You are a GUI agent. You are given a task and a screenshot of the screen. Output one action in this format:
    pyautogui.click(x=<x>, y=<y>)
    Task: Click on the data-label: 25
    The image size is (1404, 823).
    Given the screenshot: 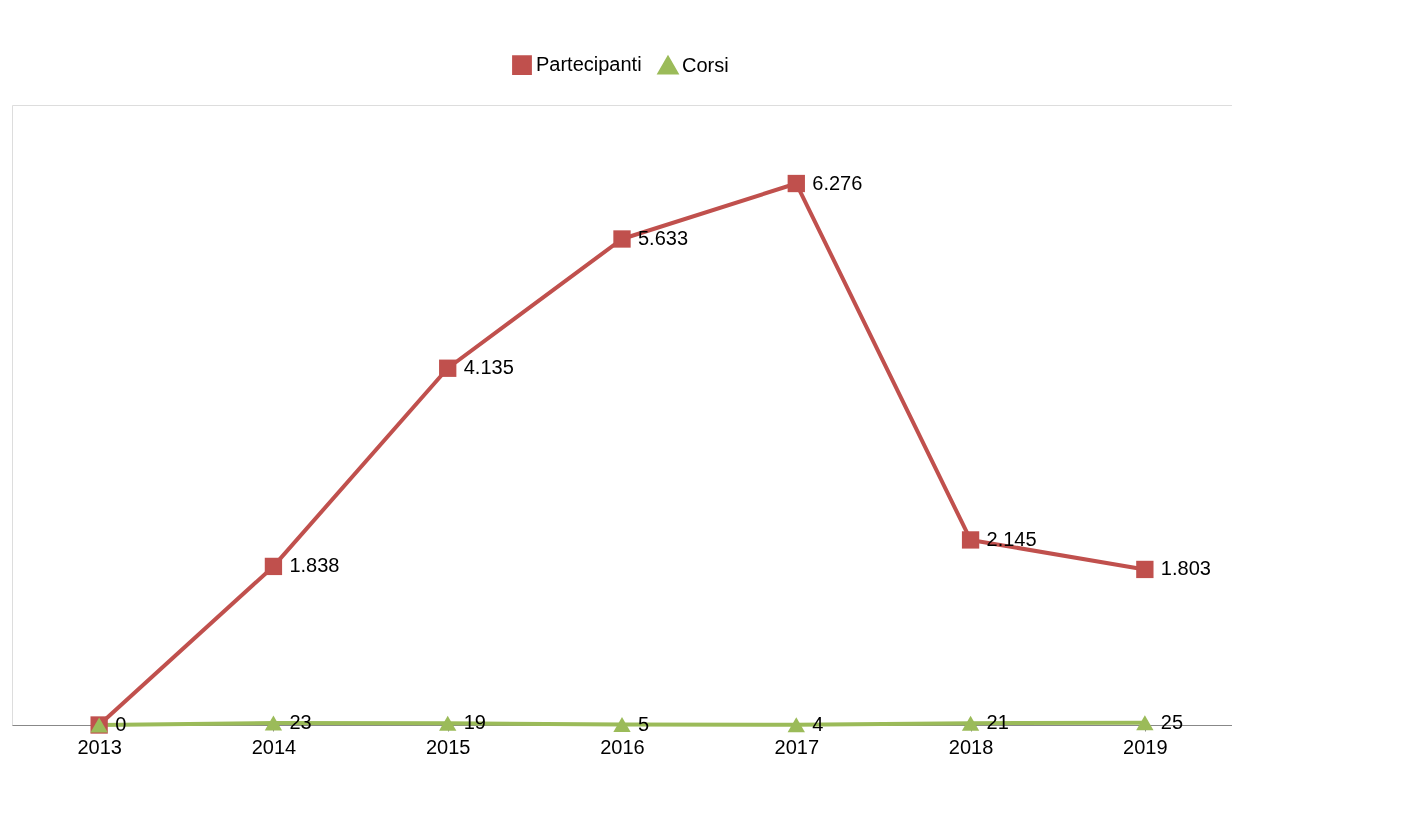 What is the action you would take?
    pyautogui.click(x=1172, y=721)
    